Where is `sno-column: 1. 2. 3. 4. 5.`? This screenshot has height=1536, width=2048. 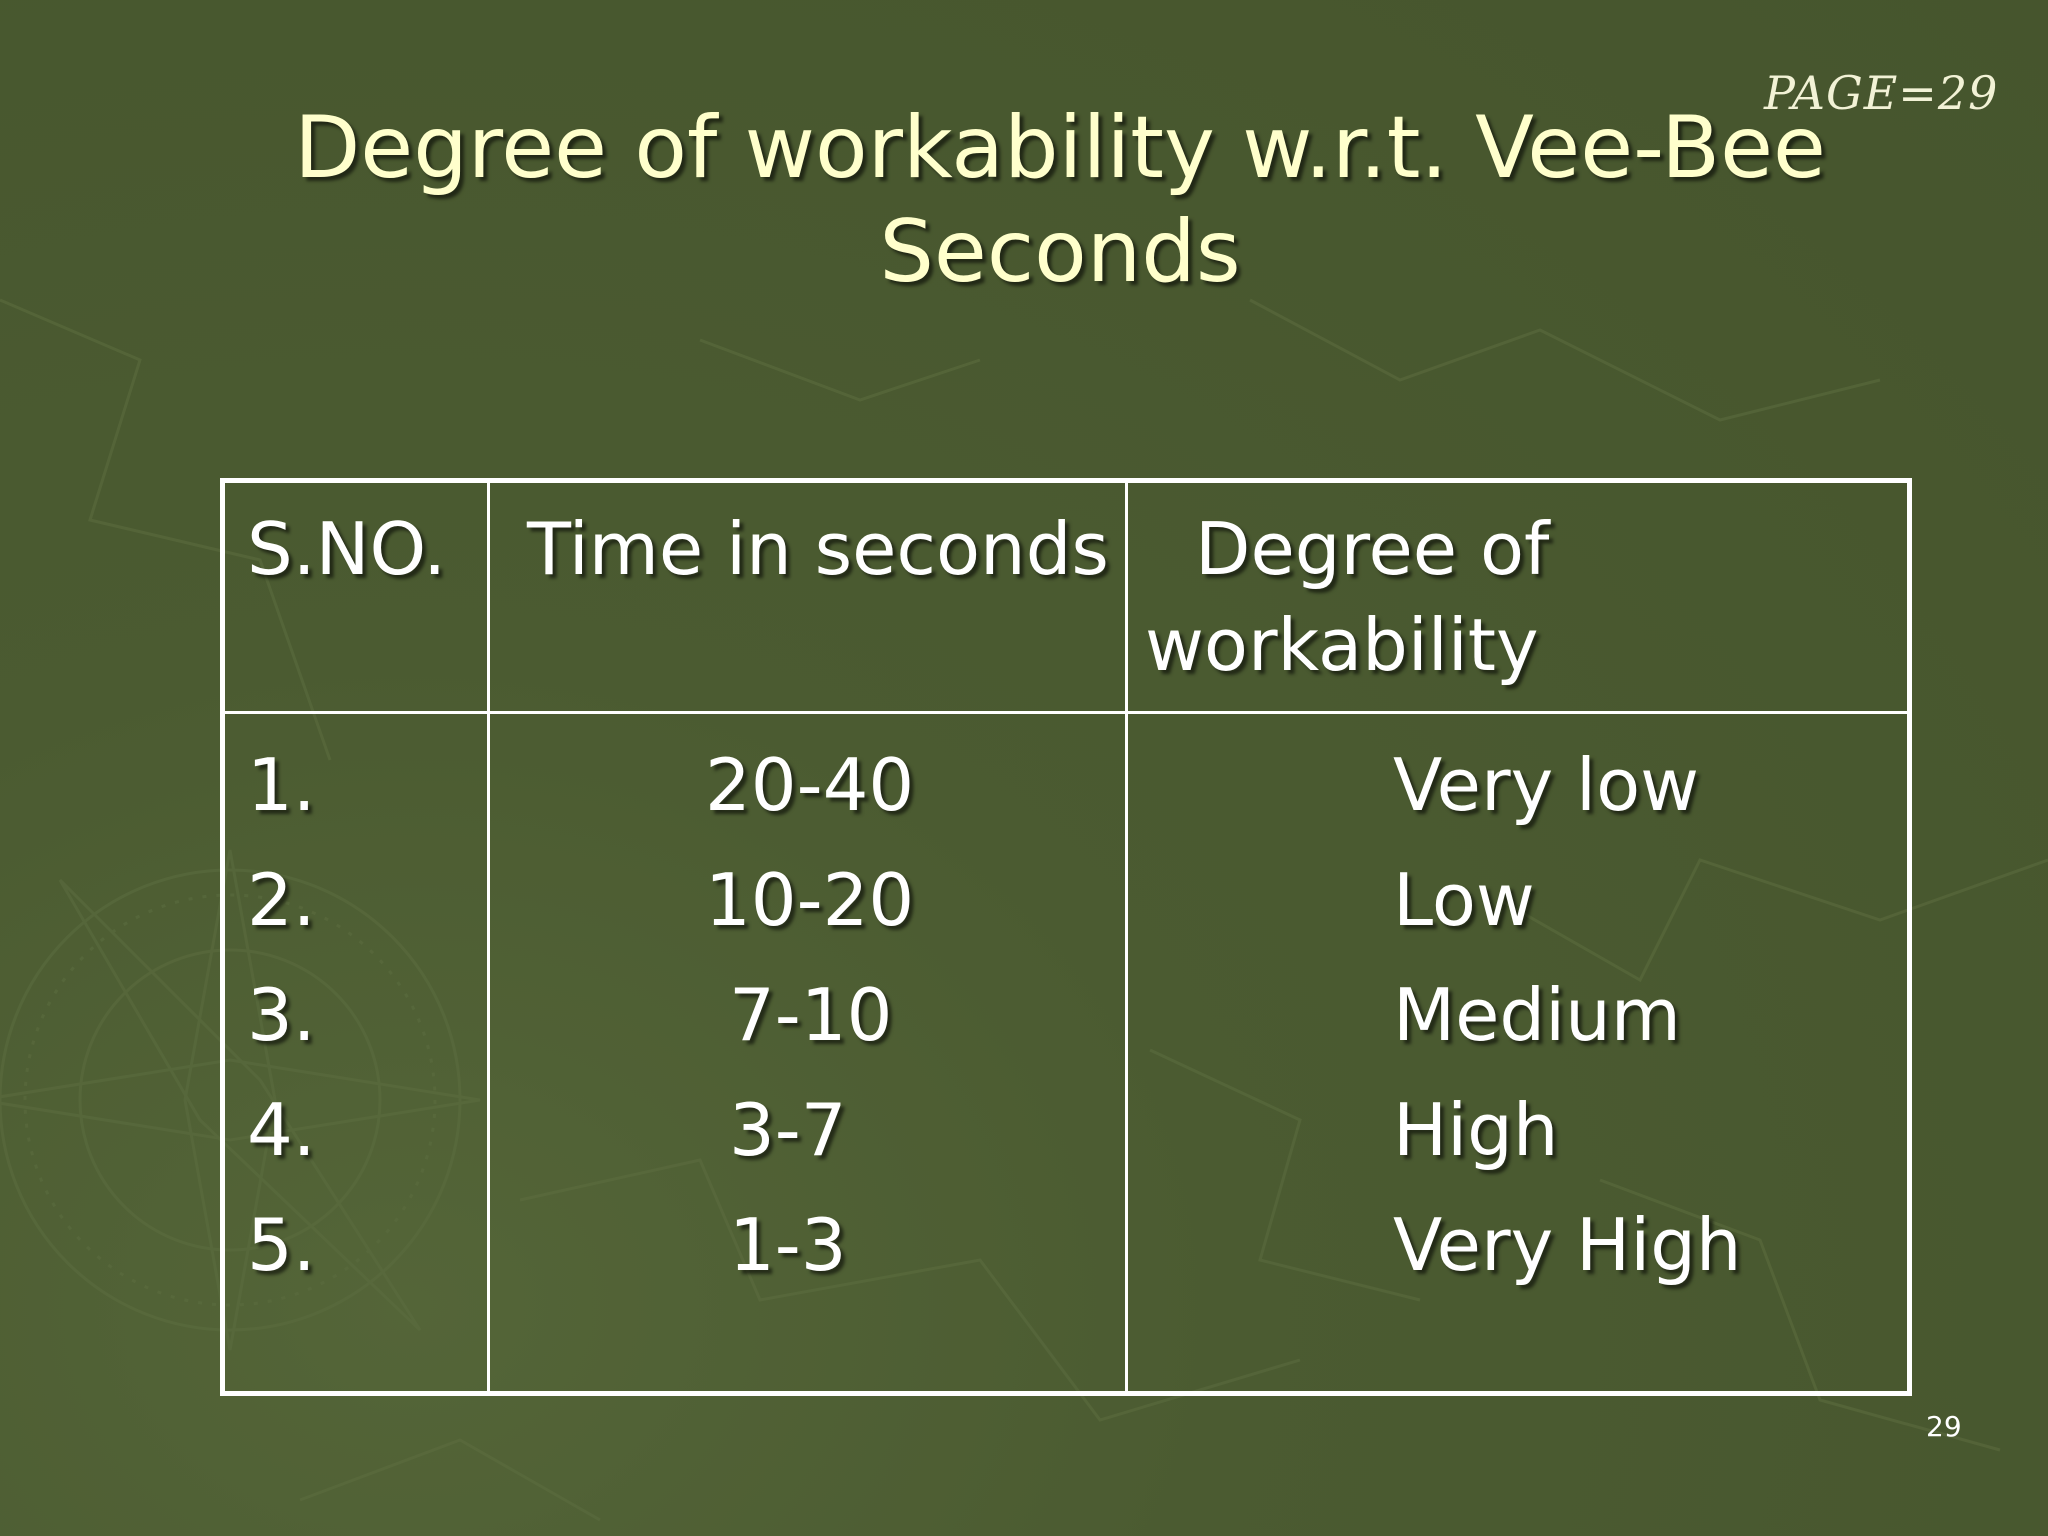
sno-column: 1. 2. 3. 4. 5. is located at coordinates (281, 1015).